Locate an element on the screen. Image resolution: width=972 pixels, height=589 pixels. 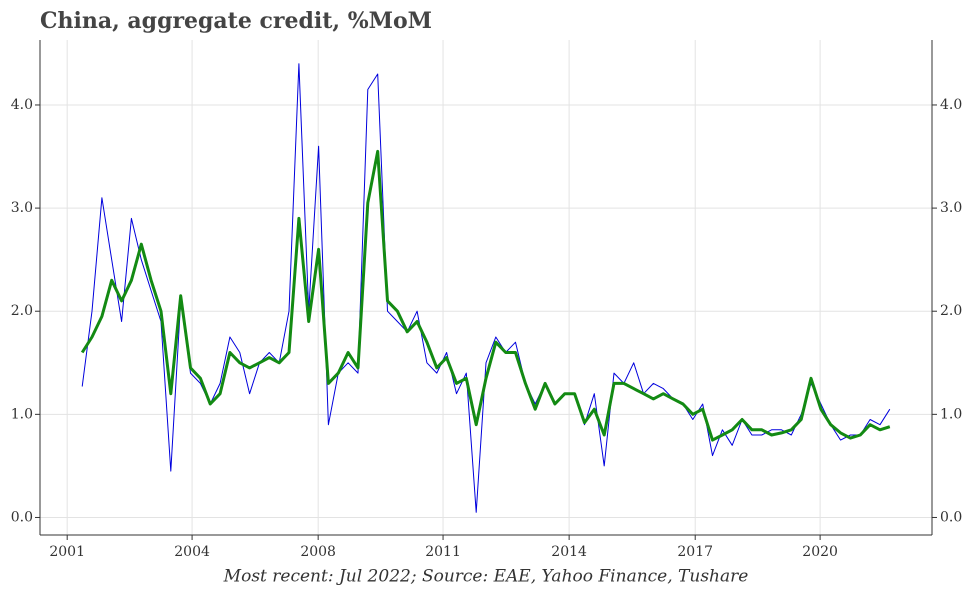
y2-tick-label: 2.0 is located at coordinates (951, 311).